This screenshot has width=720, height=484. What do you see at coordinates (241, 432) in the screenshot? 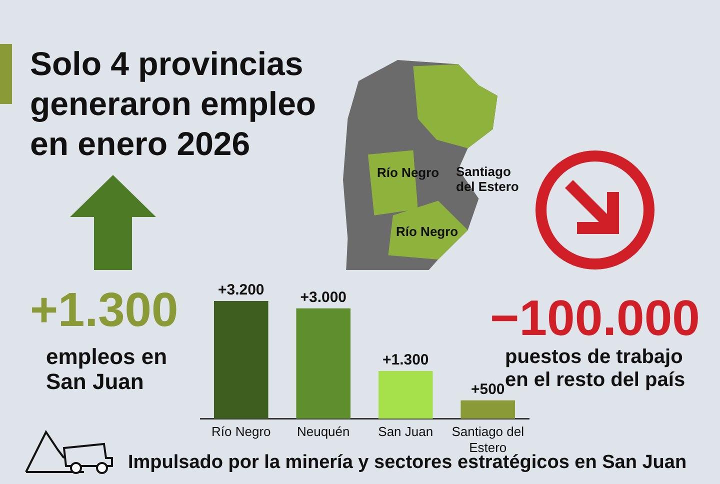
I see `x-tick-label: Río Negro` at bounding box center [241, 432].